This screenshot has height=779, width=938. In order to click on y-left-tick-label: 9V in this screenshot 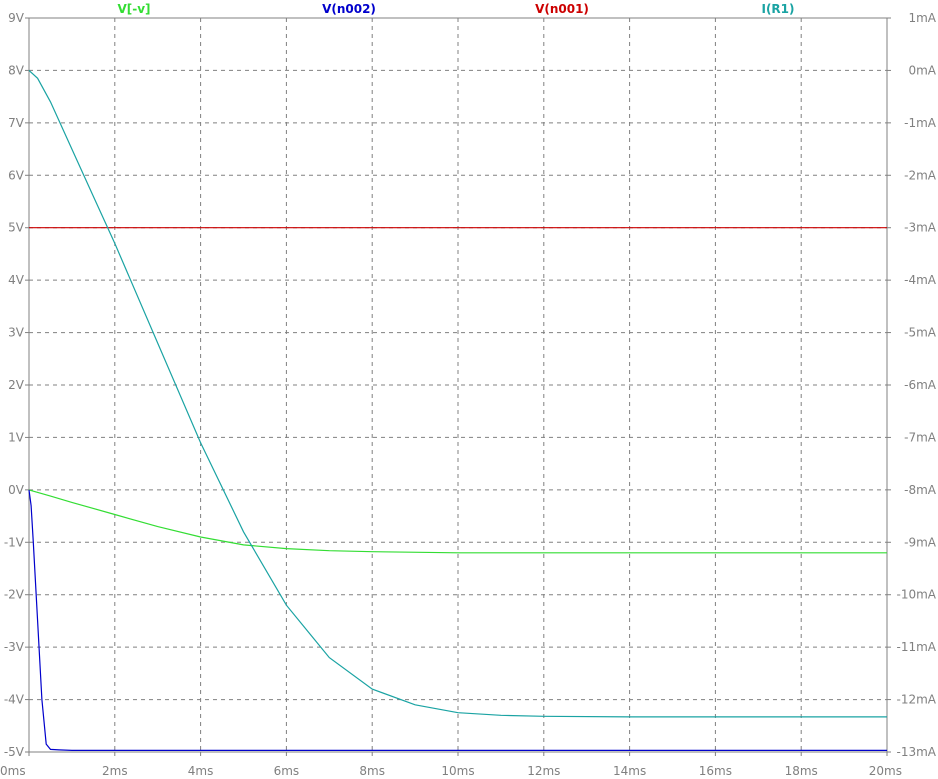, I will do `click(16, 18)`.